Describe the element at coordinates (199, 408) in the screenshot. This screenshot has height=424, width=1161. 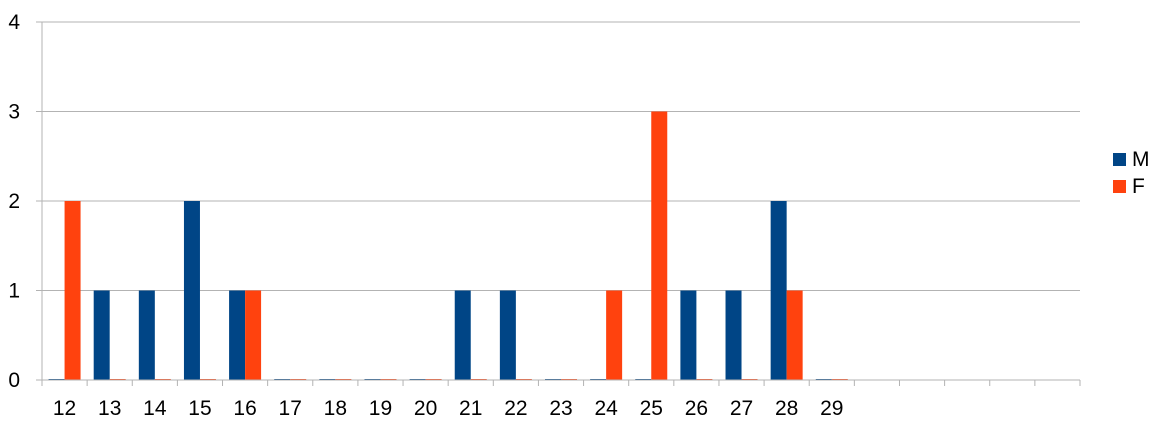
I see `x-tick-label: 15` at that location.